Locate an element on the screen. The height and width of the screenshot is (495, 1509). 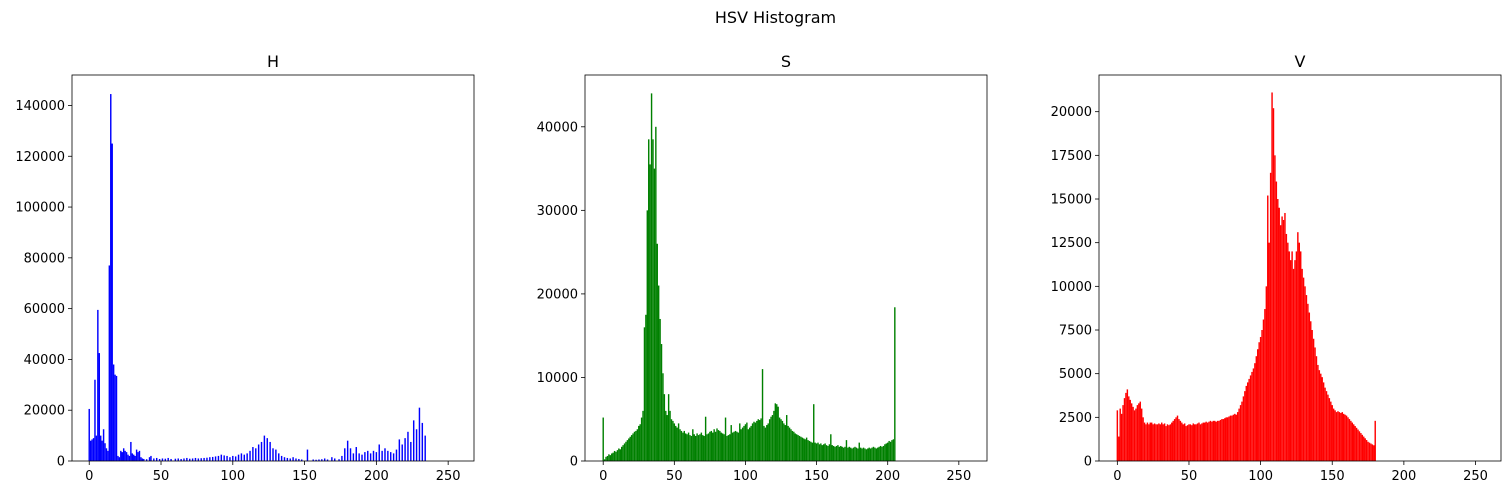
y-tick-label: 30000 is located at coordinates (557, 211).